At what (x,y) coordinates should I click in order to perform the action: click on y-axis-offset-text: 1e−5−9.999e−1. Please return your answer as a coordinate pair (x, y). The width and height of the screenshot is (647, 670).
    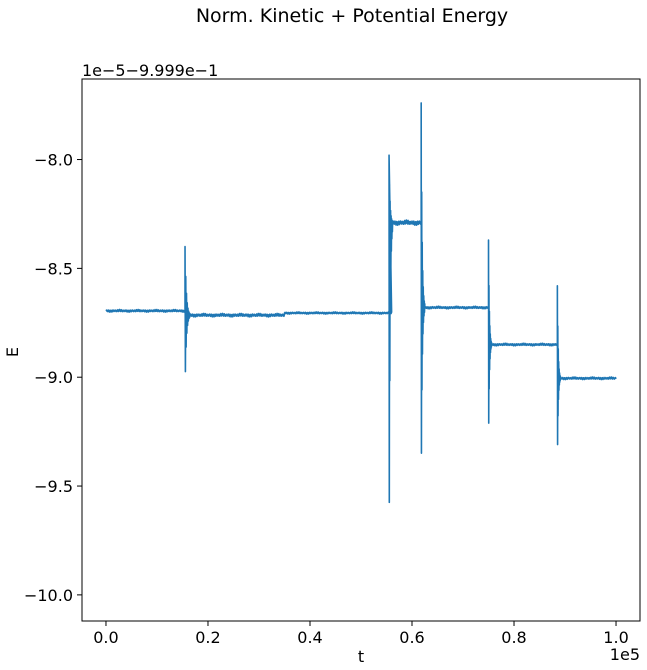
    Looking at the image, I should click on (150, 70).